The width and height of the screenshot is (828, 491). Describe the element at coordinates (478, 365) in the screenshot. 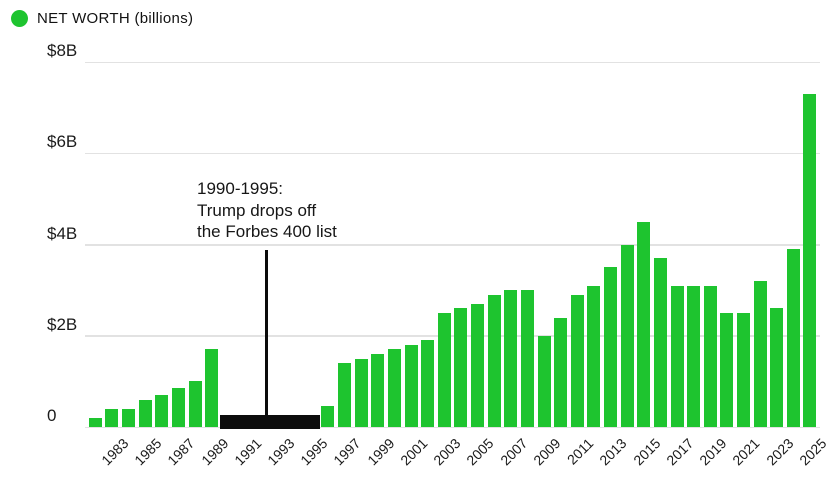

I see `bar-2005` at that location.